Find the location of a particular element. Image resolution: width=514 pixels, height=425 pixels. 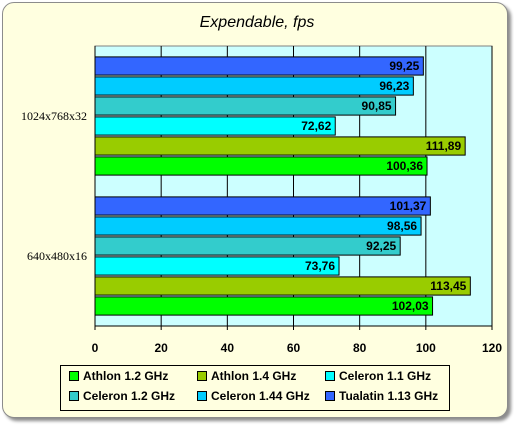

data-label: 101,37 is located at coordinates (408, 206).